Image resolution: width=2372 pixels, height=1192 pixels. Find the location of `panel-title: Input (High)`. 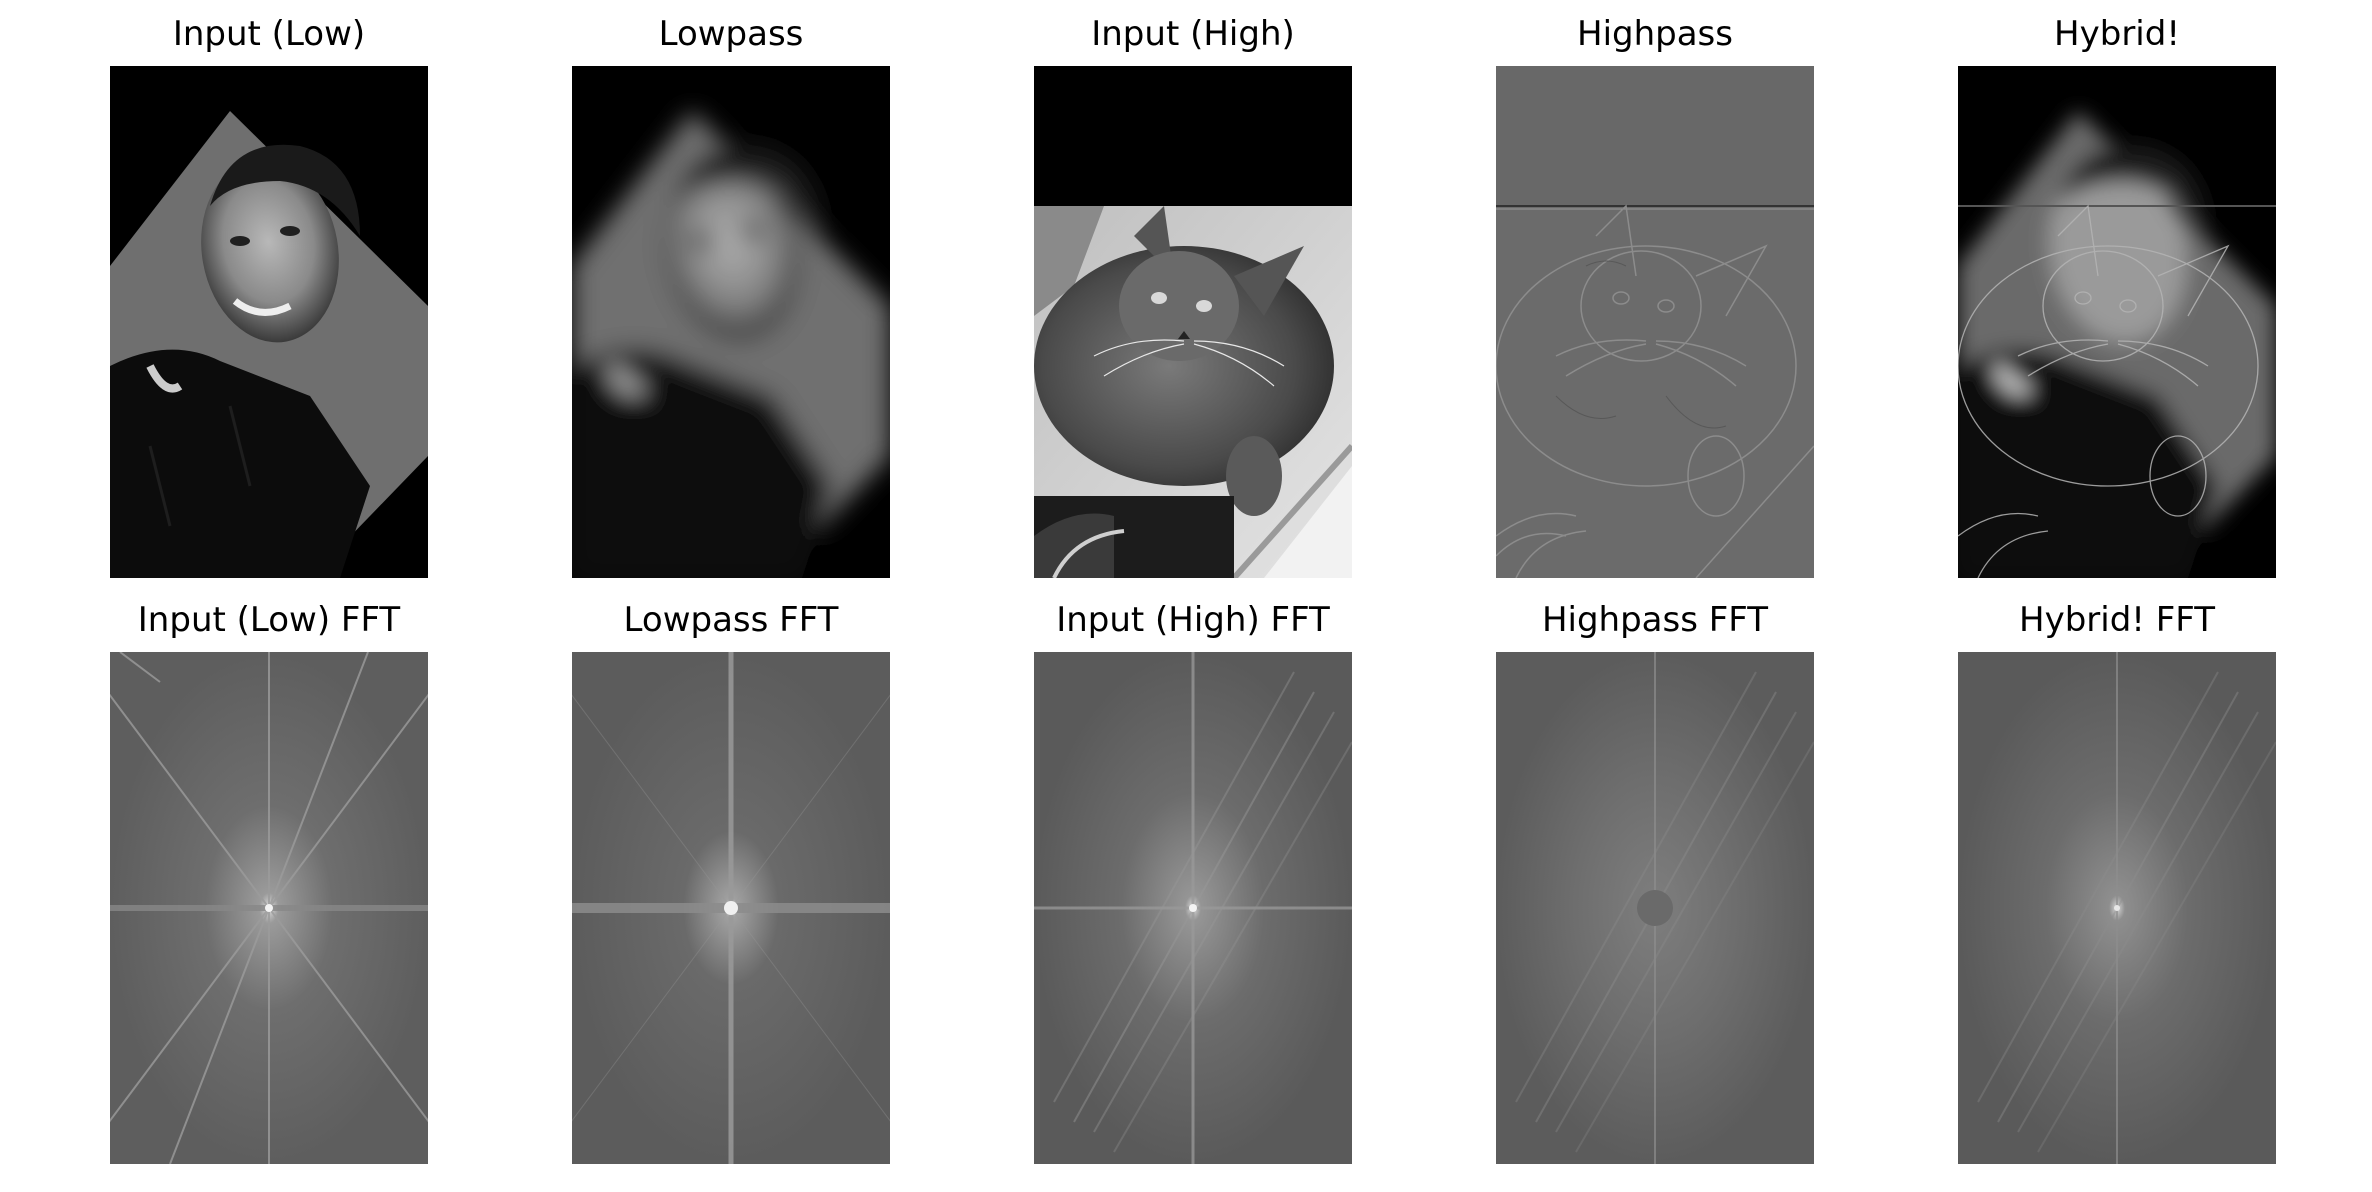

panel-title: Input (High) is located at coordinates (1193, 34).